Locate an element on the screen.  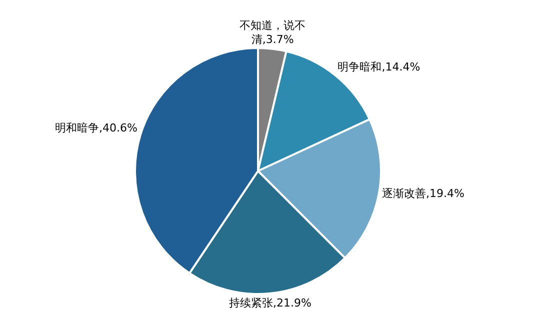
slice-label: 持续紧张,21.9% is located at coordinates (270, 303).